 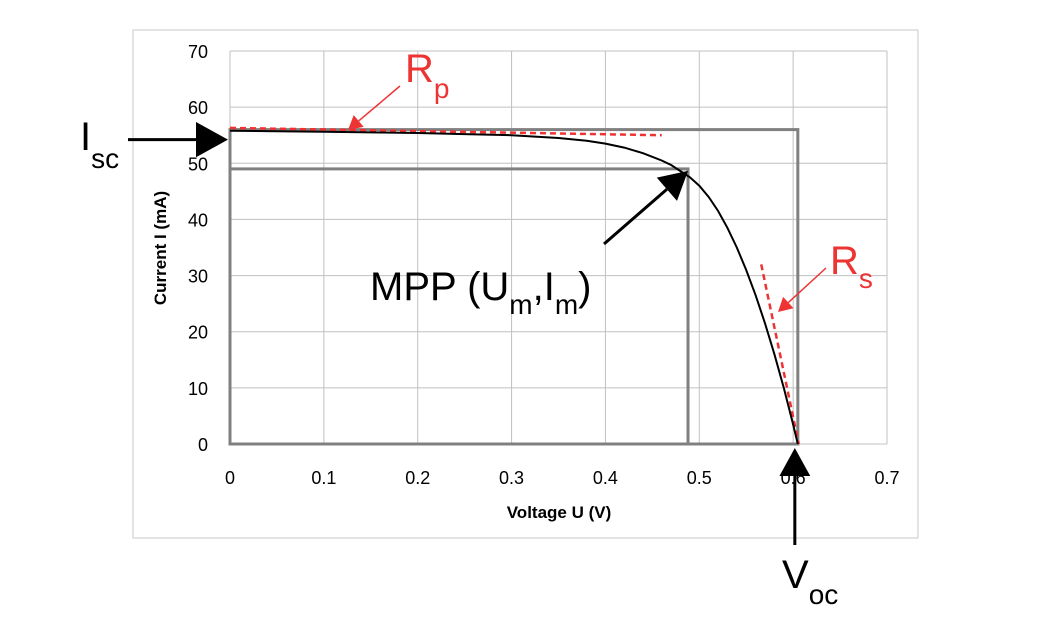 I want to click on y-tick-label: 20, so click(x=198, y=333).